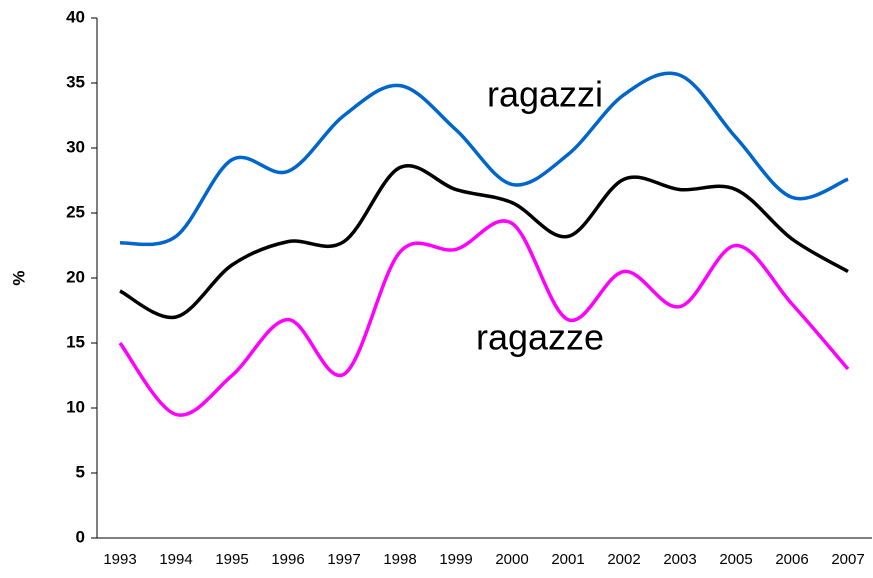 This screenshot has width=873, height=578. I want to click on y-axis-label: %, so click(18, 277).